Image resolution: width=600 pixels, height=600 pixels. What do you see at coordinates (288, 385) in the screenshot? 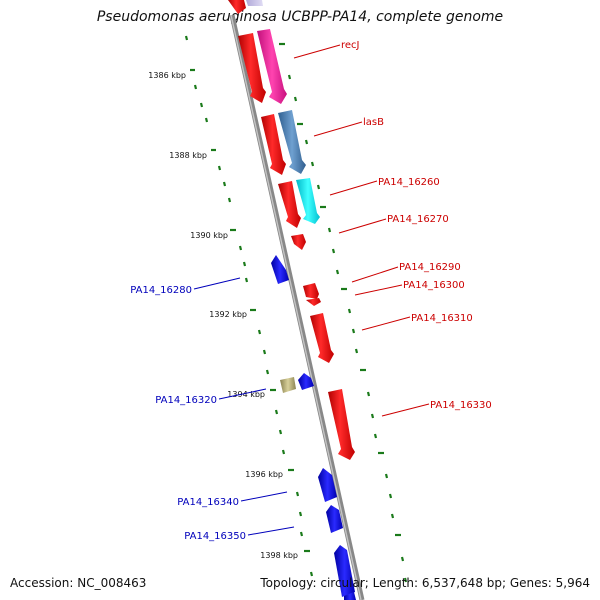
I see `gene-arrow-PA14_16320-tan` at bounding box center [288, 385].